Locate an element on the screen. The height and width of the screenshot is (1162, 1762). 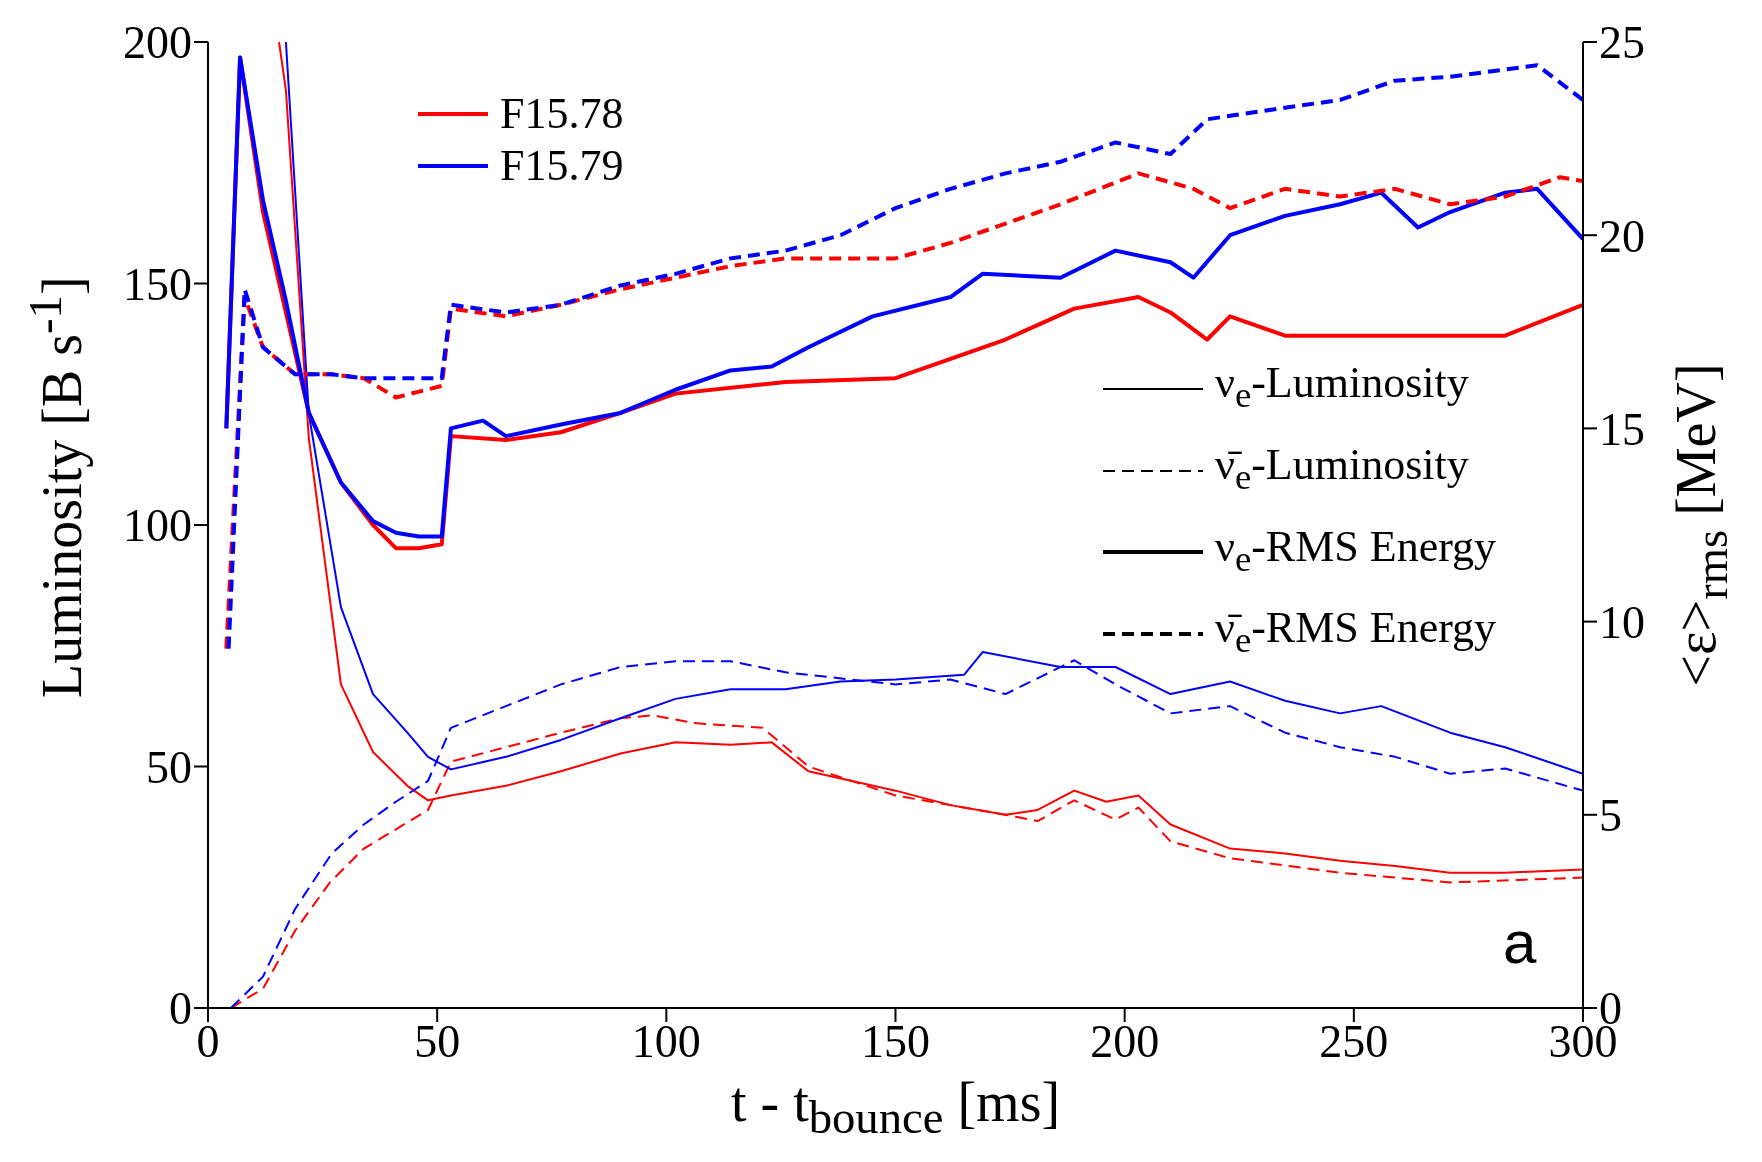
y-tick-label: 200 is located at coordinates (157, 43).